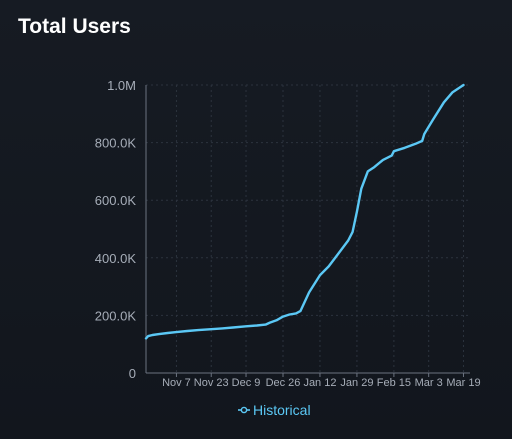  What do you see at coordinates (116, 200) in the screenshot?
I see `y-tick-label: 600.0K` at bounding box center [116, 200].